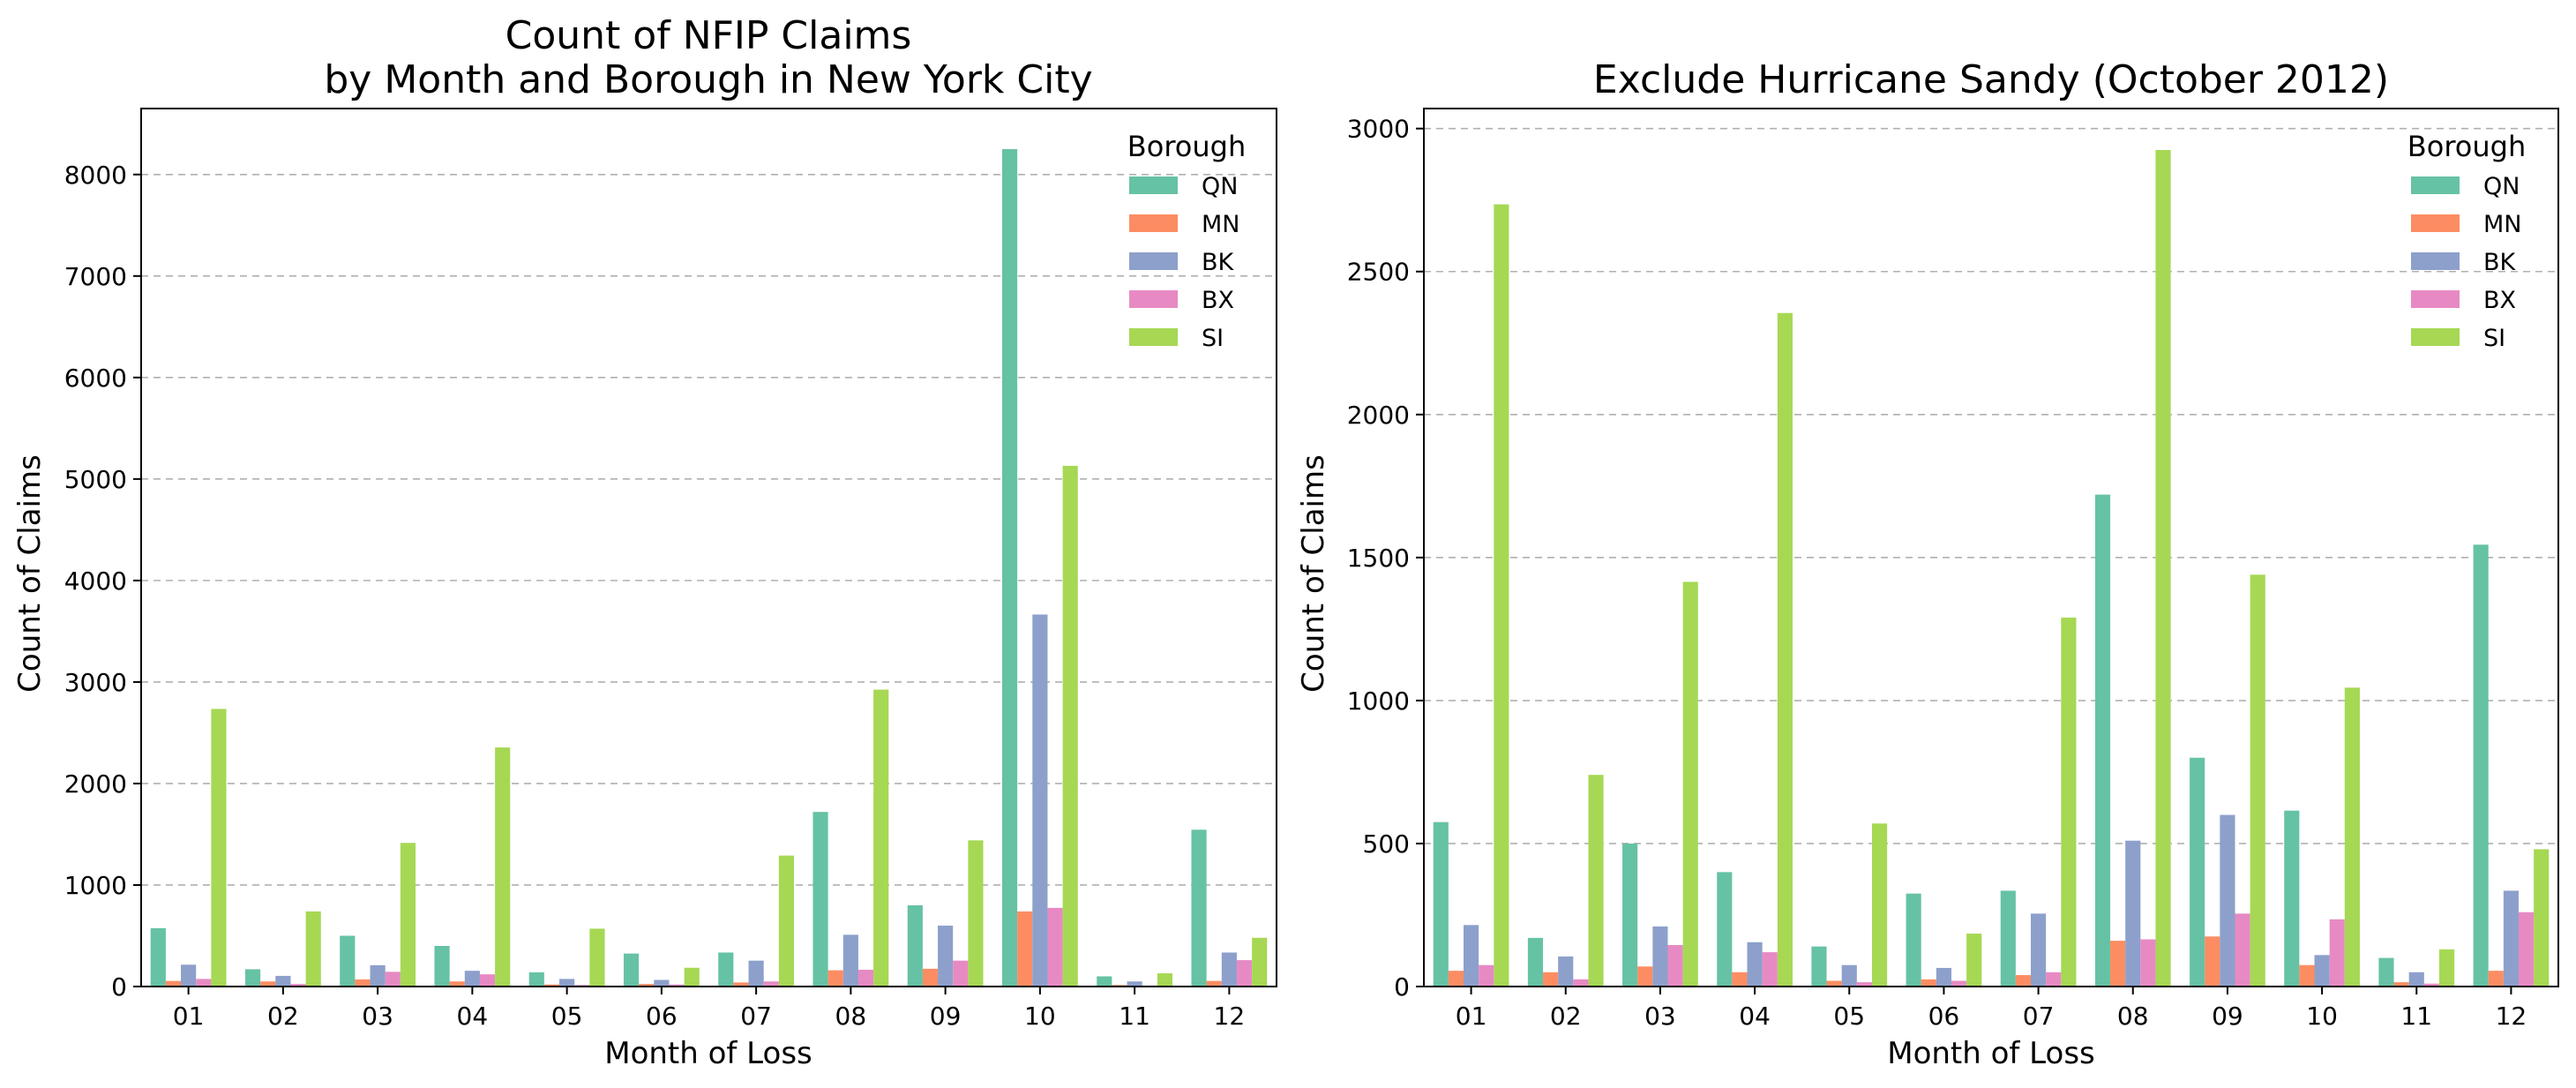 The image size is (2576, 1088). What do you see at coordinates (473, 1016) in the screenshot?
I see `x-tick-label: 04` at bounding box center [473, 1016].